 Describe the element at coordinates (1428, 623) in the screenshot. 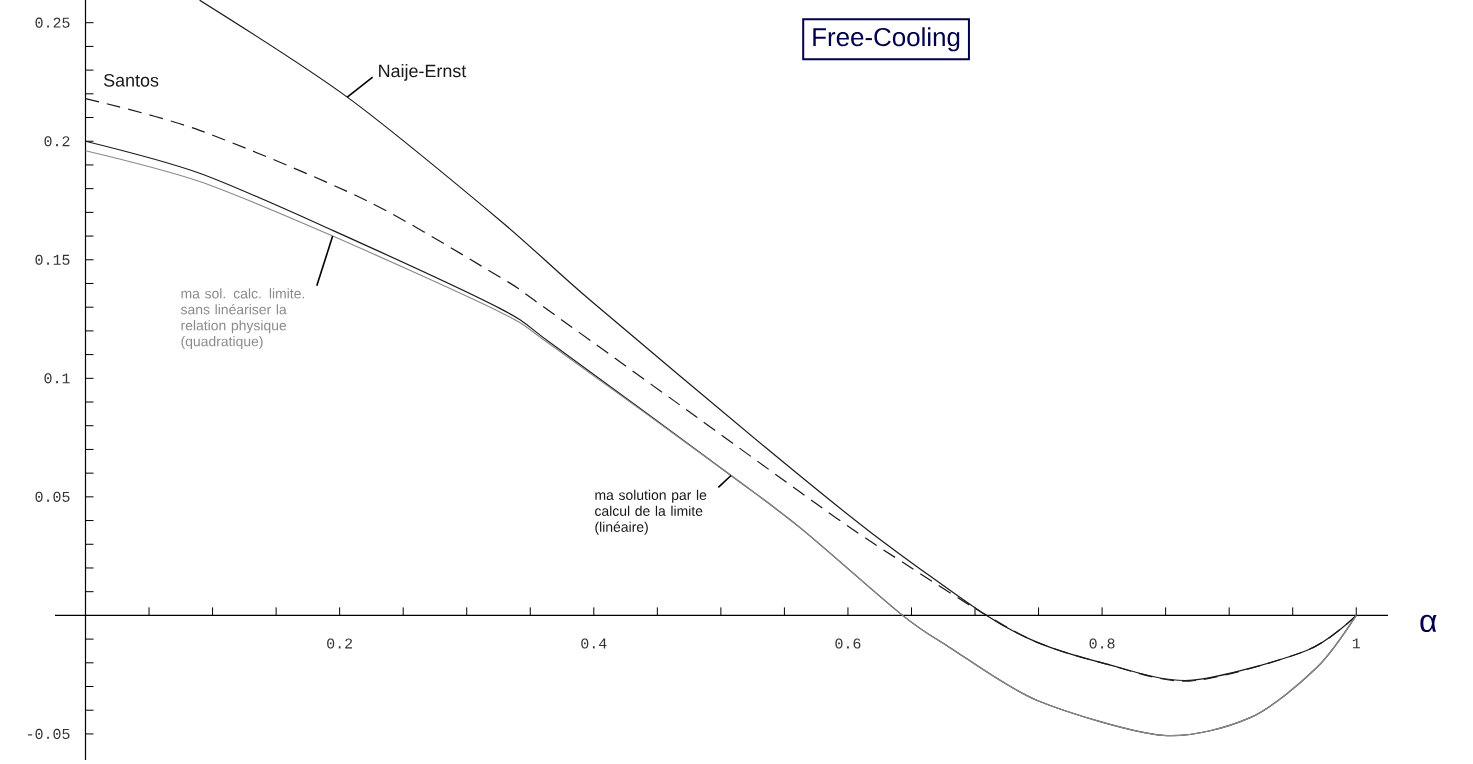

I see `x-axis-title: α` at that location.